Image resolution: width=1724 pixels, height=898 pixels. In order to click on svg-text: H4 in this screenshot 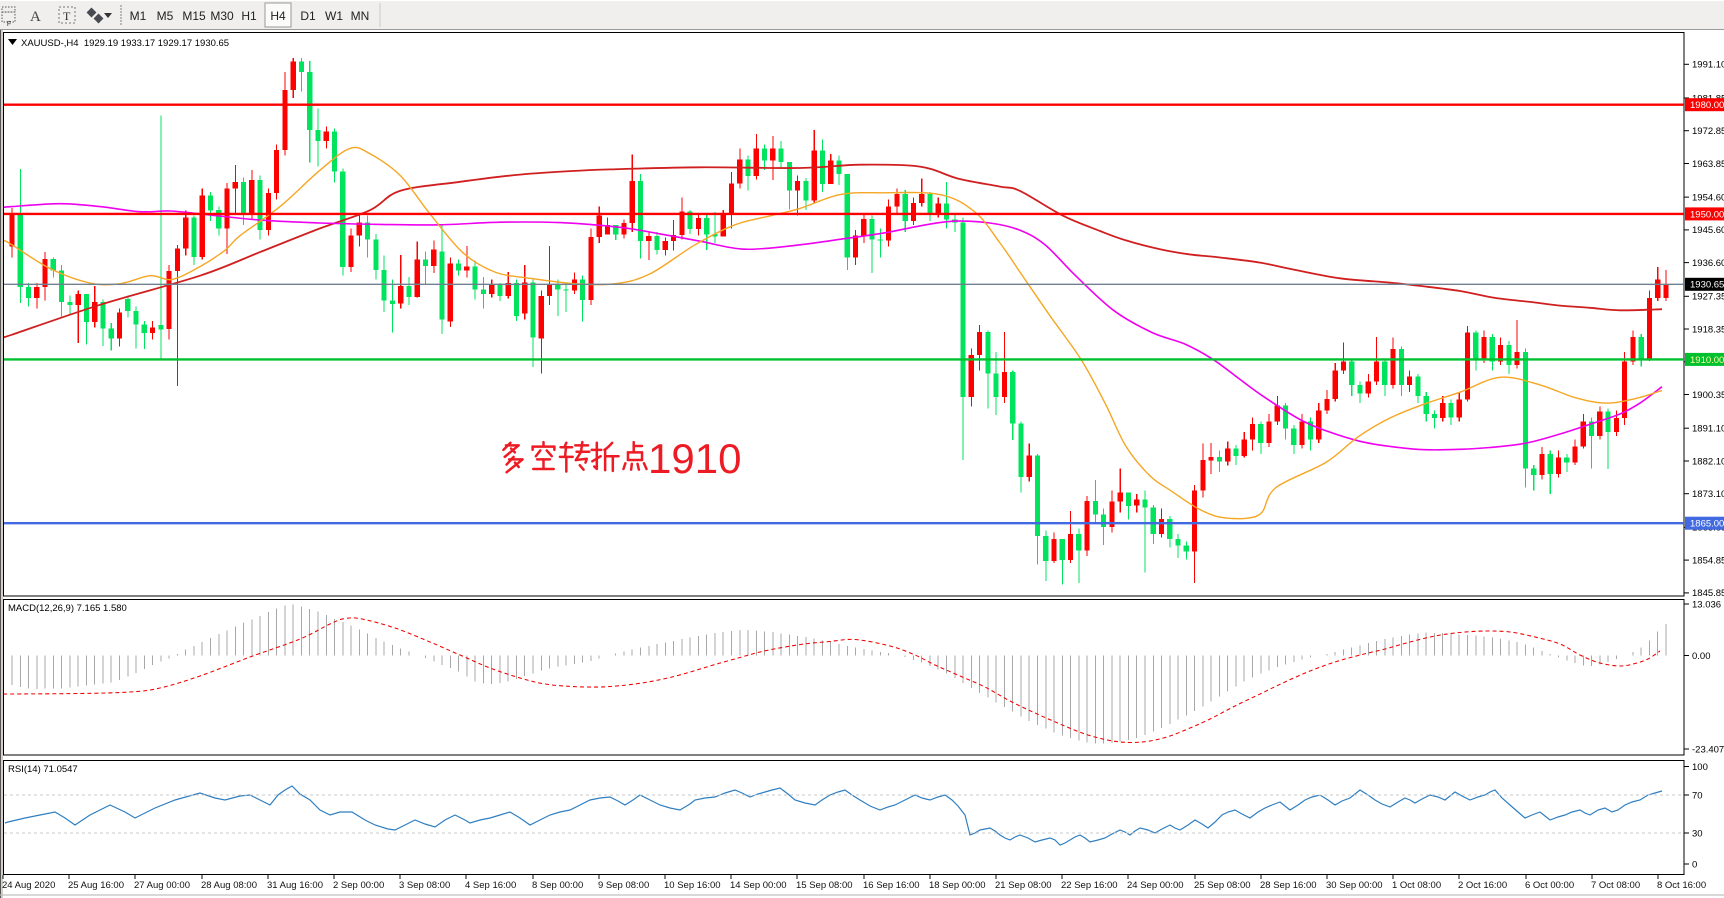, I will do `click(278, 16)`.